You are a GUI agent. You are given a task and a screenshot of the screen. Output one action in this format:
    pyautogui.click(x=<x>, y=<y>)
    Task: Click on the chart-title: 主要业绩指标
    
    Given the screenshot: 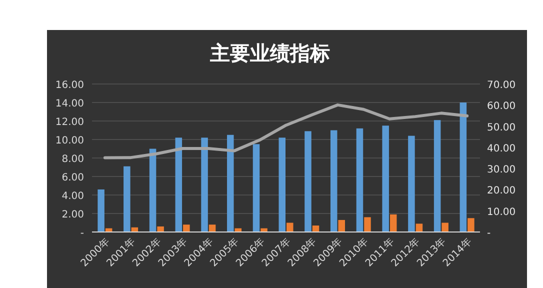 What is the action you would take?
    pyautogui.click(x=269, y=53)
    